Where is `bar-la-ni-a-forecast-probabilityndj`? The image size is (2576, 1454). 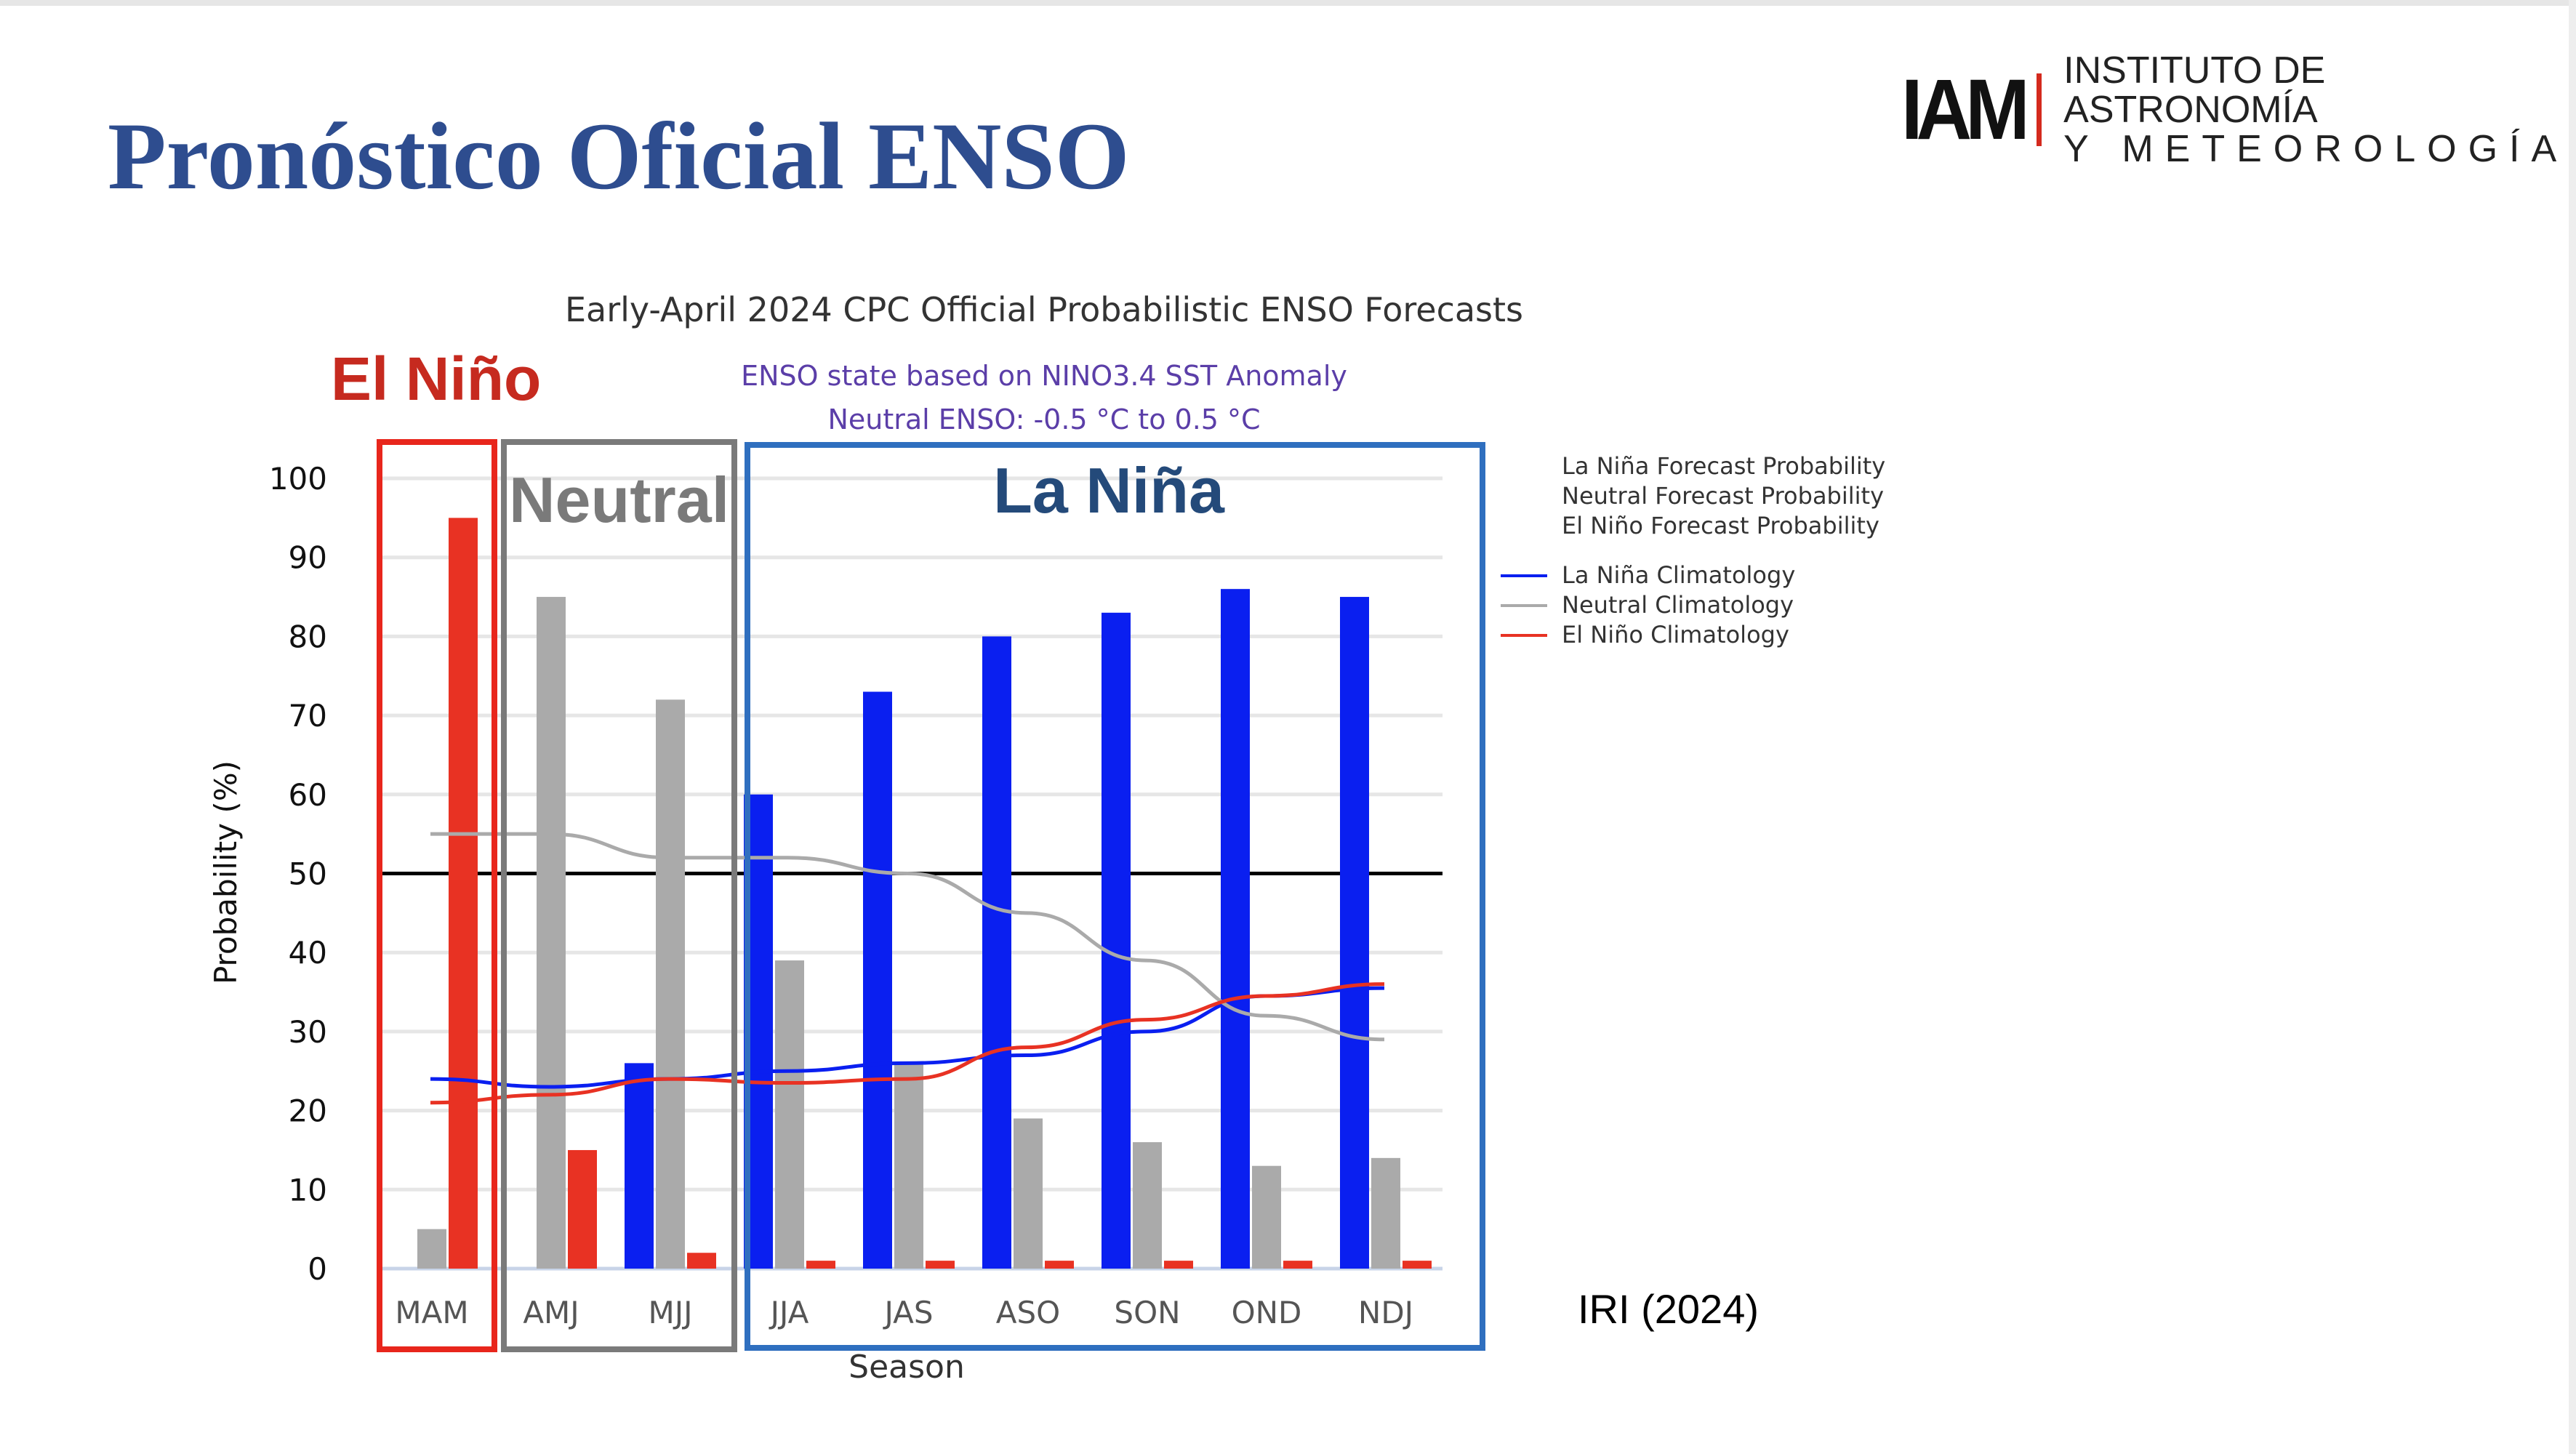 bar-la-ni-a-forecast-probabilityndj is located at coordinates (1354, 933).